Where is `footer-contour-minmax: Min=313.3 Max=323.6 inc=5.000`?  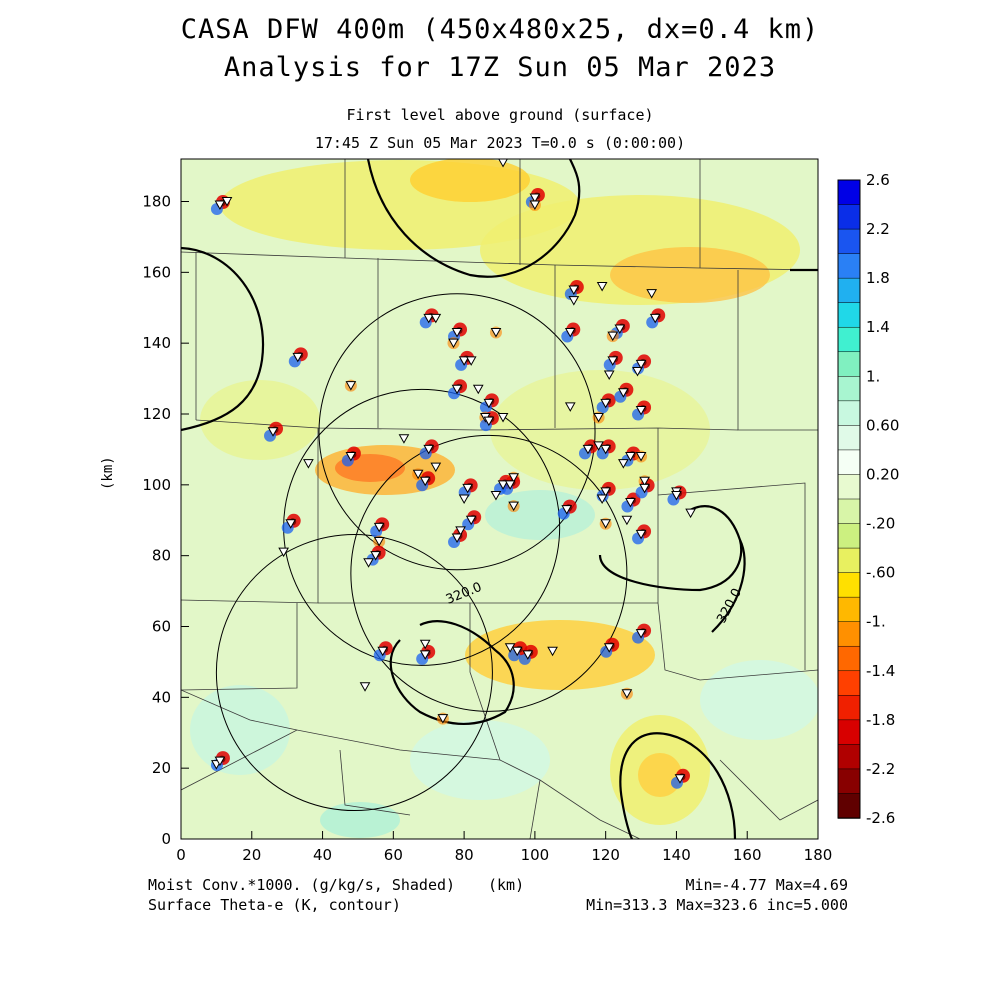 footer-contour-minmax: Min=313.3 Max=323.6 inc=5.000 is located at coordinates (717, 905).